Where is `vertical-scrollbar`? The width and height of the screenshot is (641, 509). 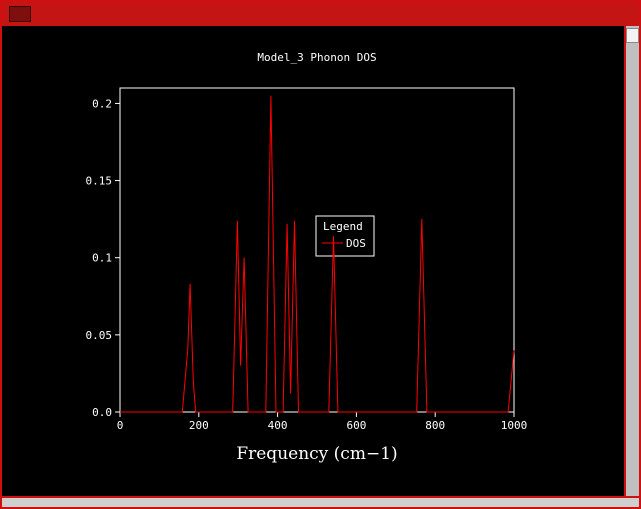
vertical-scrollbar is located at coordinates (632, 261).